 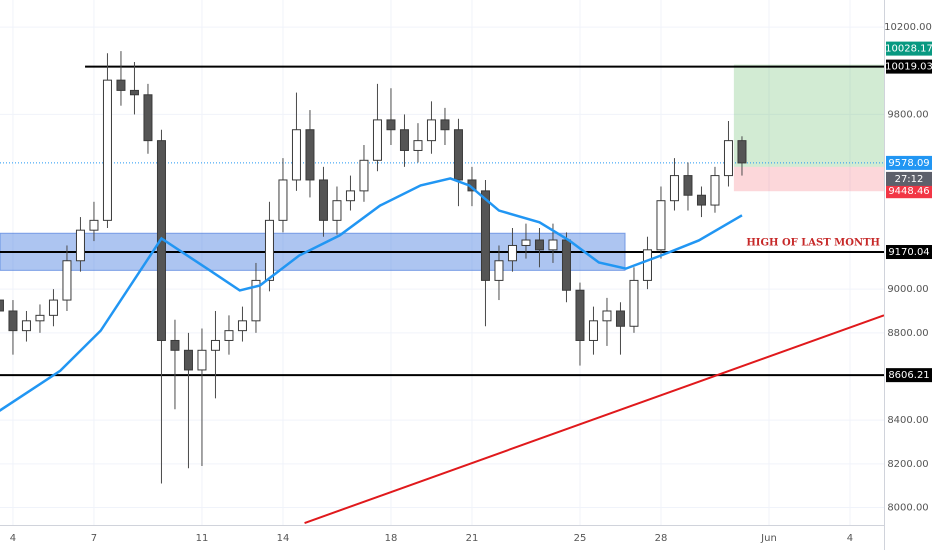 What do you see at coordinates (908, 27) in the screenshot?
I see `y-tick-label: 10200.00` at bounding box center [908, 27].